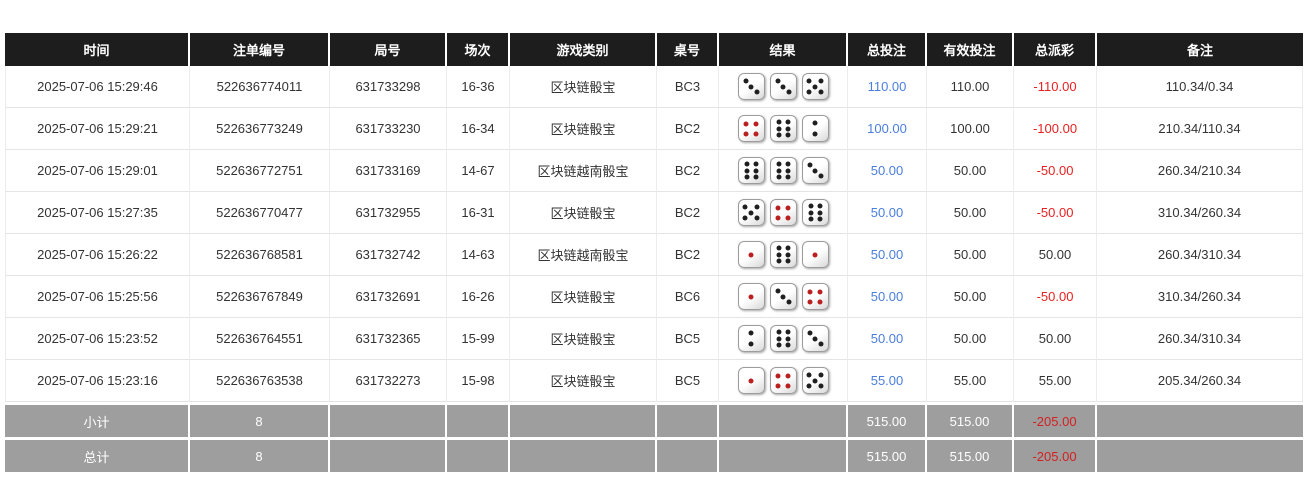 This screenshot has width=1308, height=498. I want to click on cell-table-no: BC5, so click(688, 381).